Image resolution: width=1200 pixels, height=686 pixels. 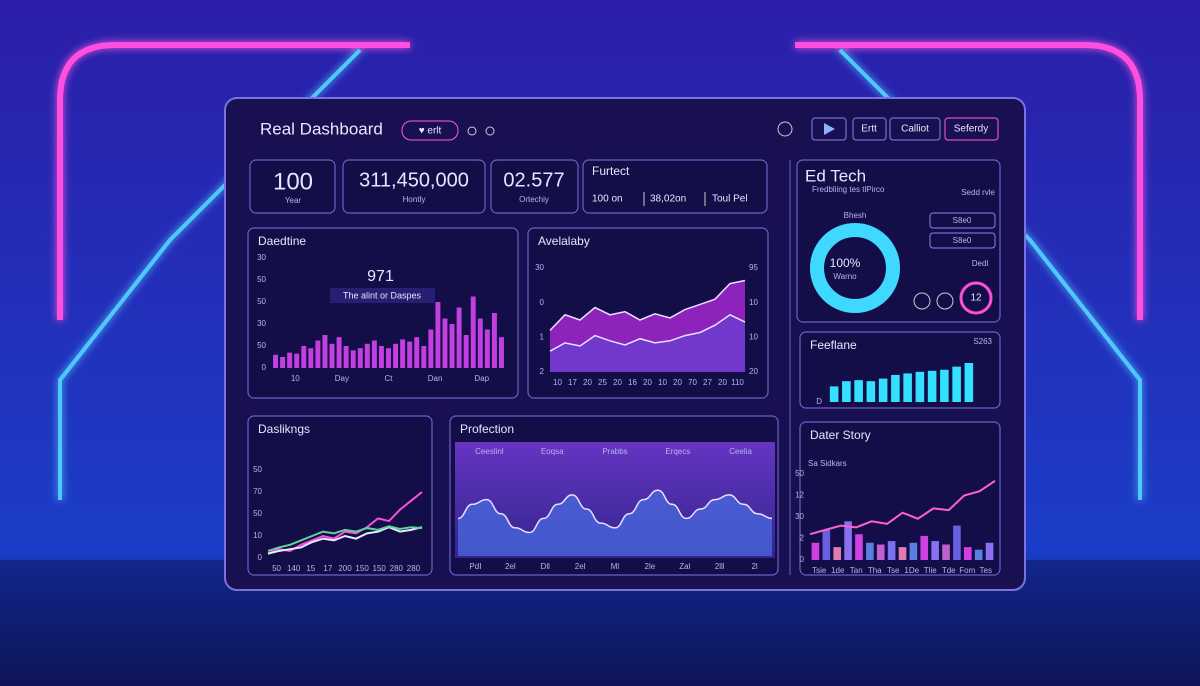 What do you see at coordinates (962, 240) in the screenshot?
I see `stat-box` at bounding box center [962, 240].